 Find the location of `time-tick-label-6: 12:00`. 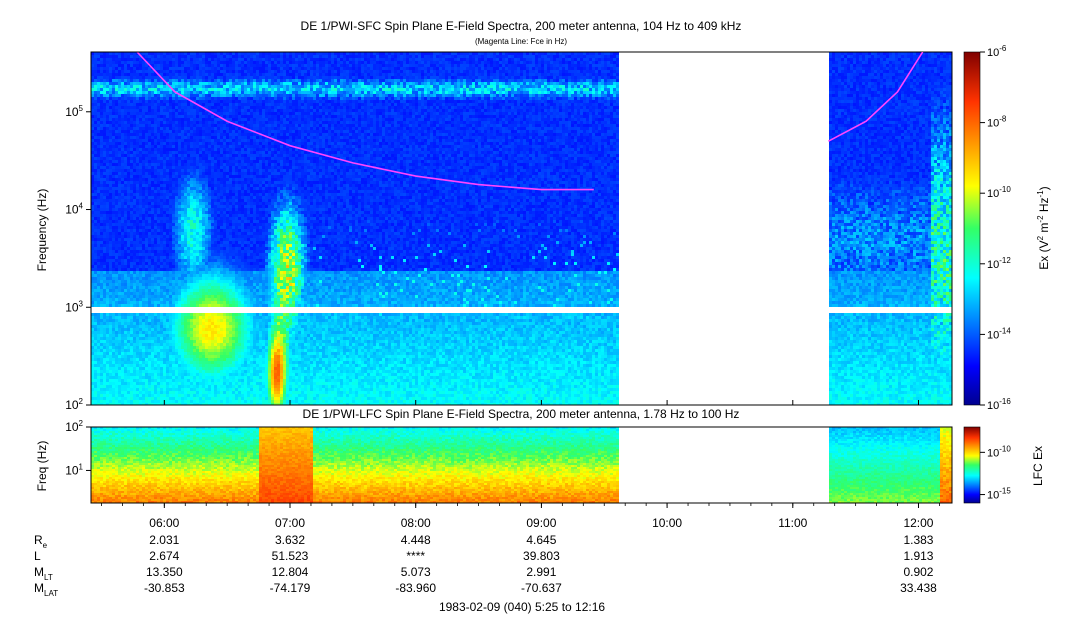

time-tick-label-6: 12:00 is located at coordinates (918, 523).